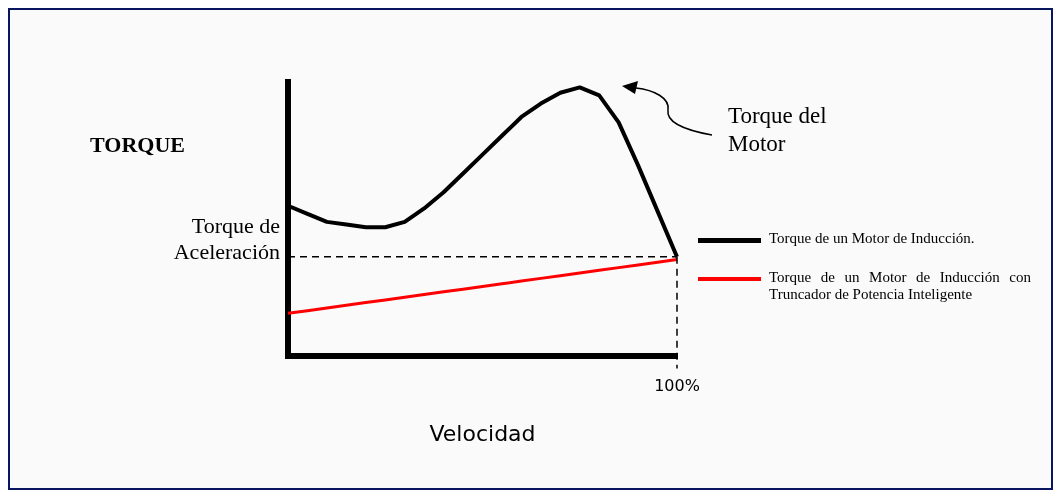 The width and height of the screenshot is (1061, 498). What do you see at coordinates (872, 238) in the screenshot?
I see `legend-label: Torque de un Motor de Inducción.` at bounding box center [872, 238].